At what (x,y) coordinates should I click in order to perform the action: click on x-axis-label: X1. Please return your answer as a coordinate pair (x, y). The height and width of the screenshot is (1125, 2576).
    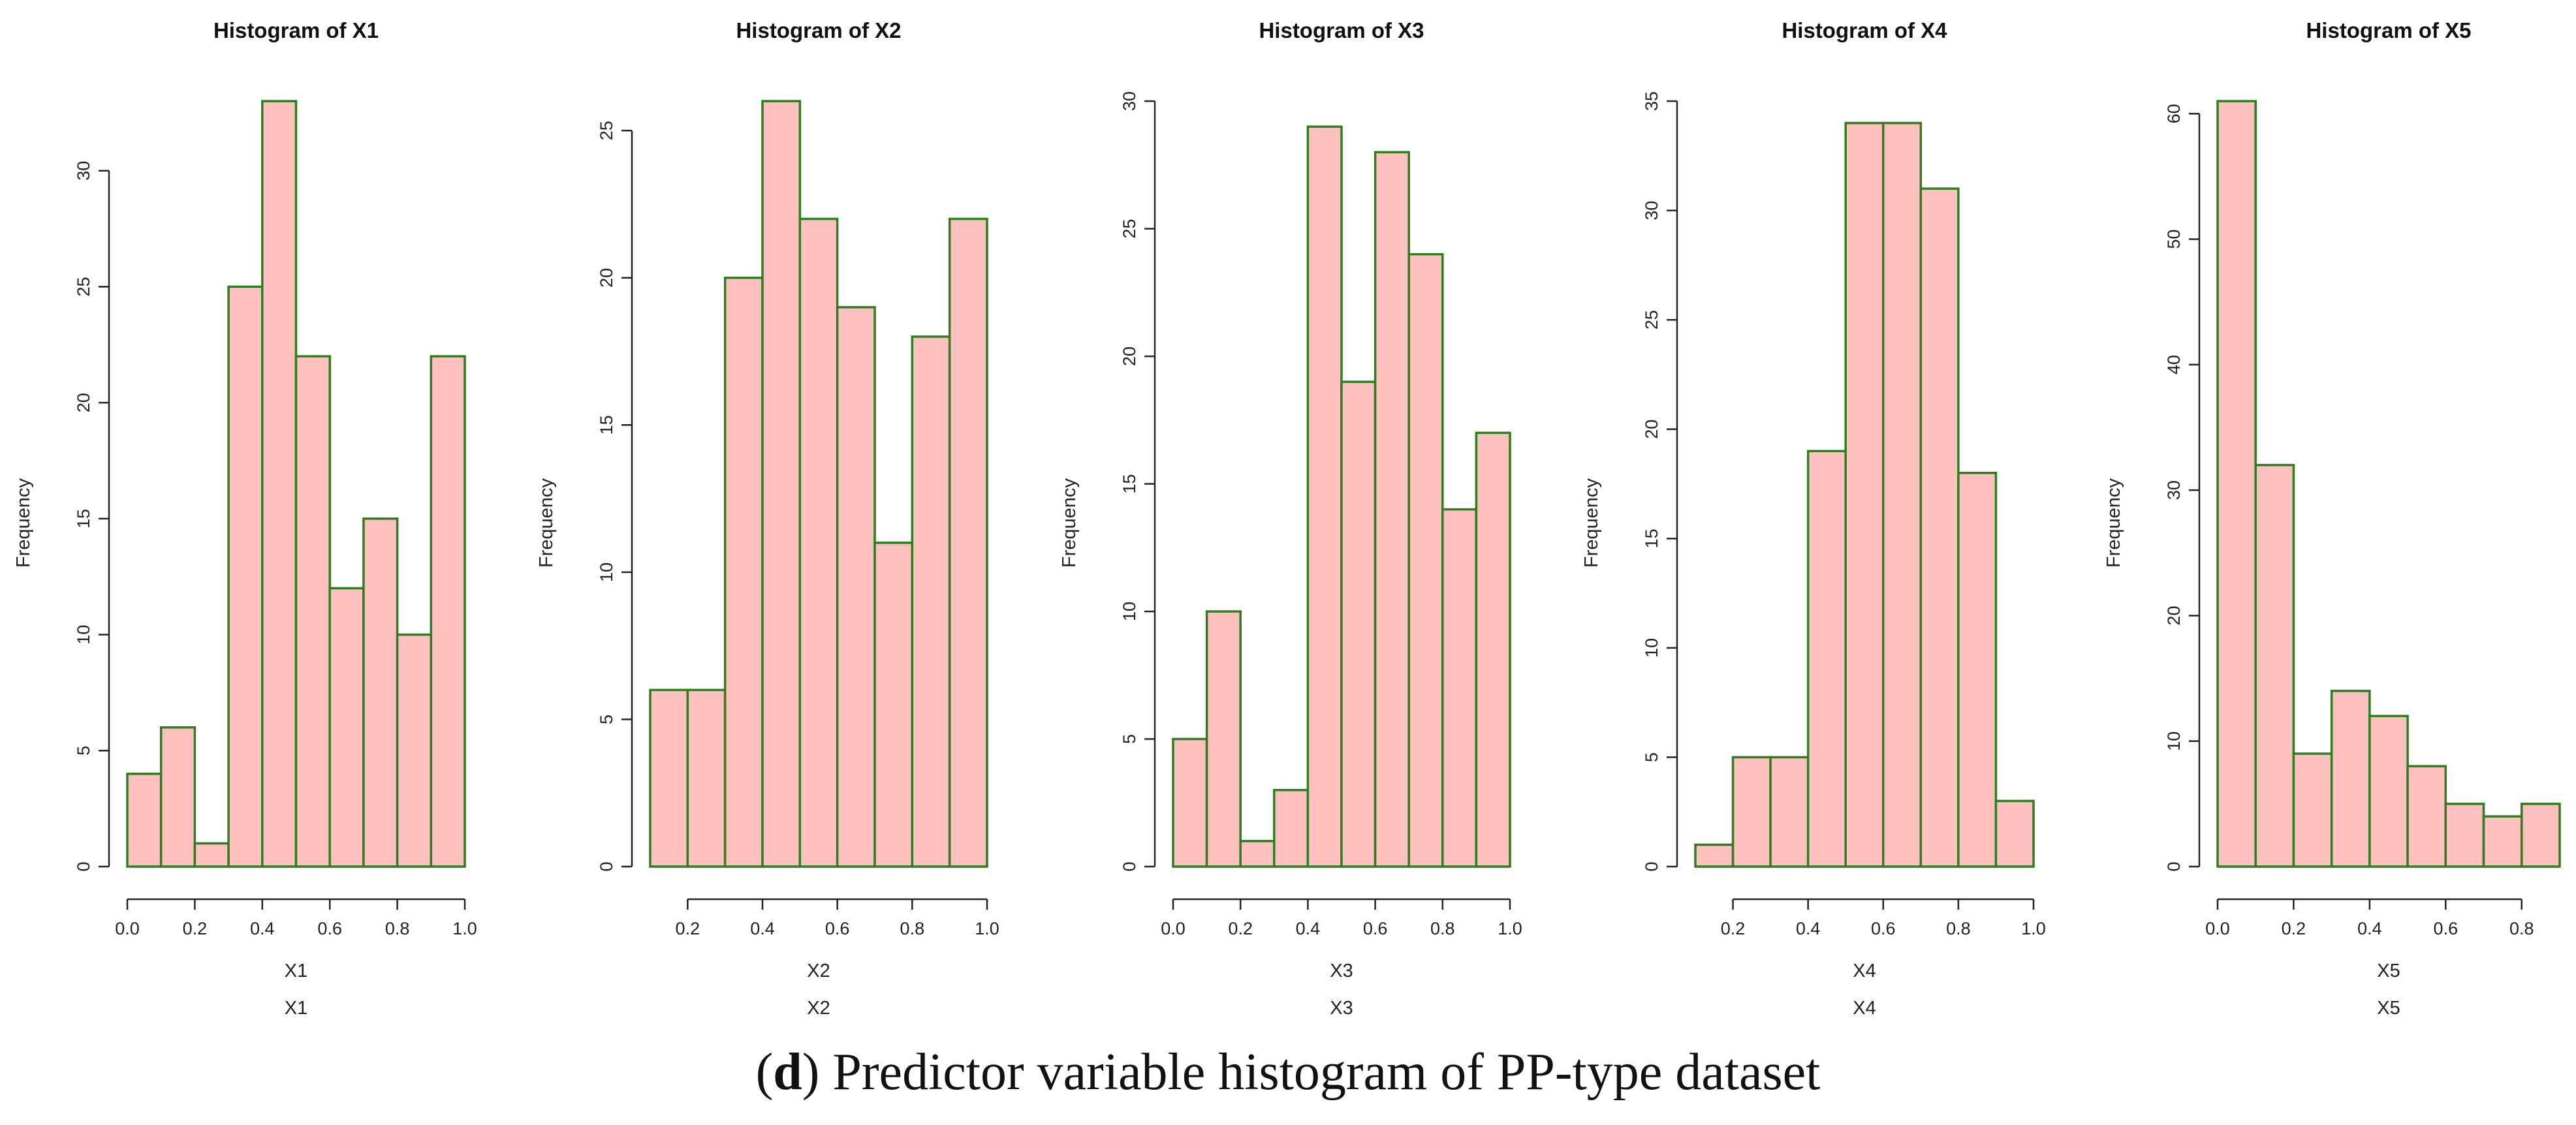
    Looking at the image, I should click on (296, 971).